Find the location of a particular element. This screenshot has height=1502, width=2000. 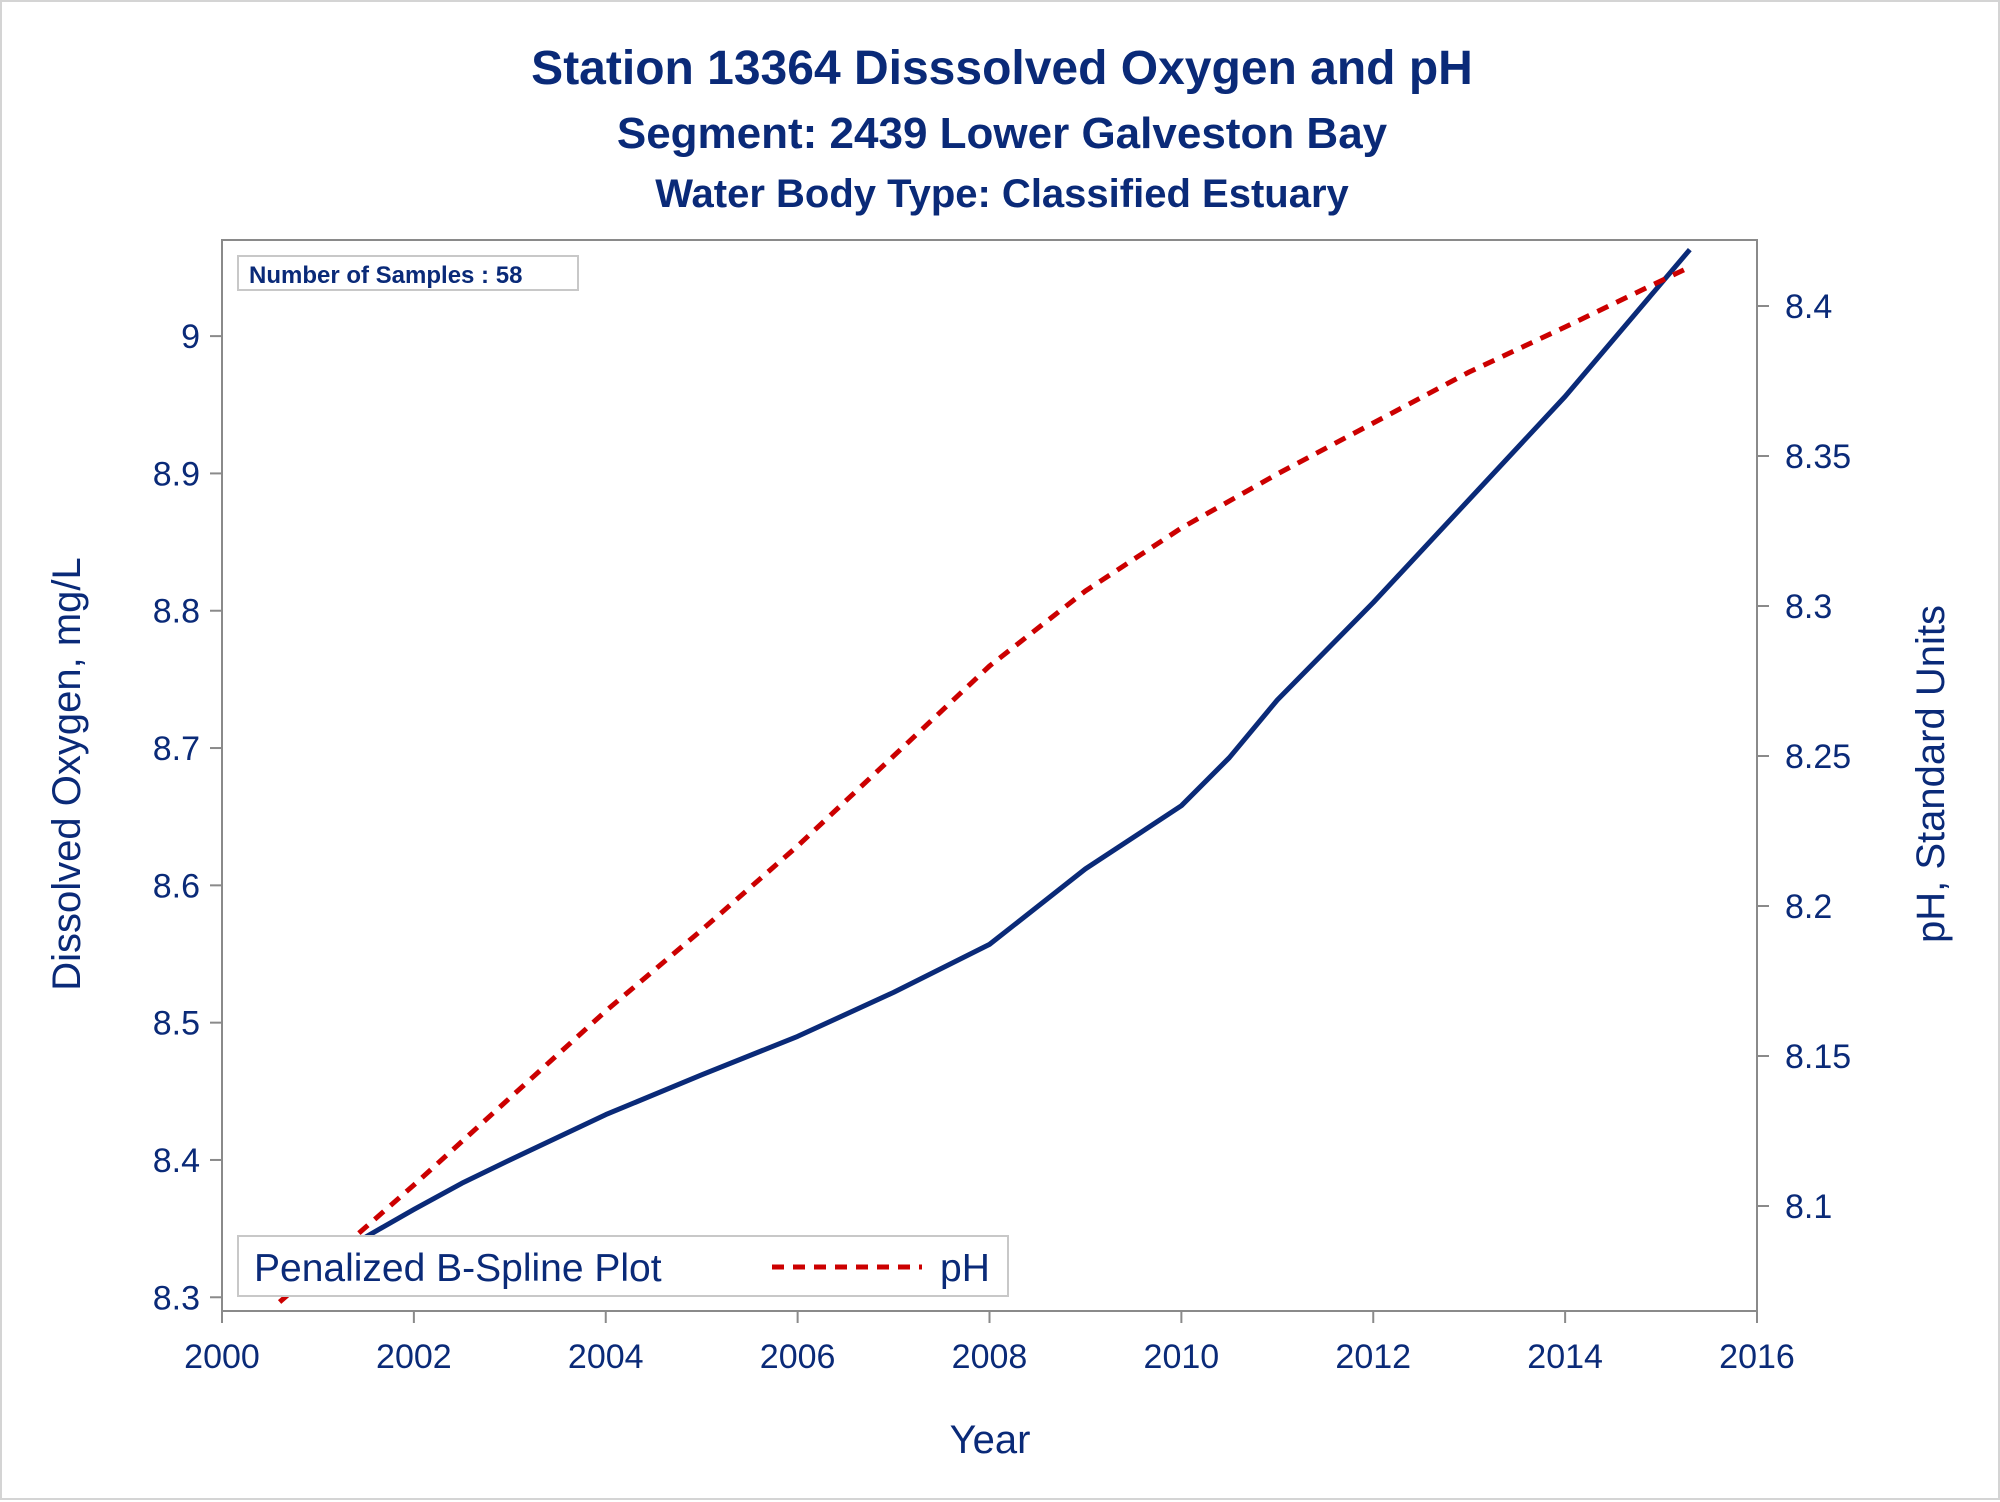

x-tick-label: 2014 is located at coordinates (1565, 1357).